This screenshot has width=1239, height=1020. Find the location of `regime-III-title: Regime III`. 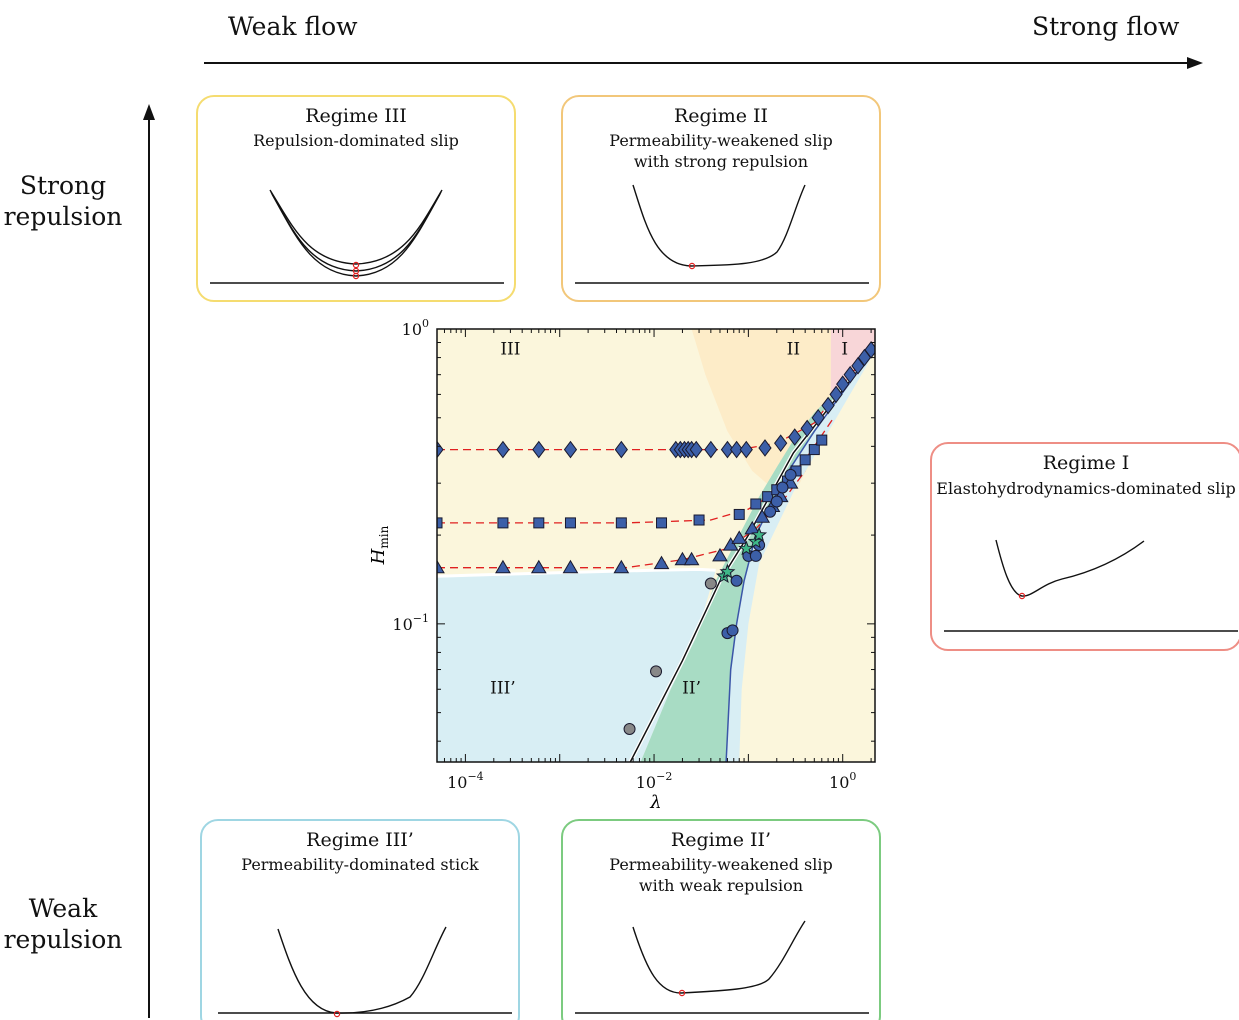

regime-III-title: Regime III is located at coordinates (356, 116).